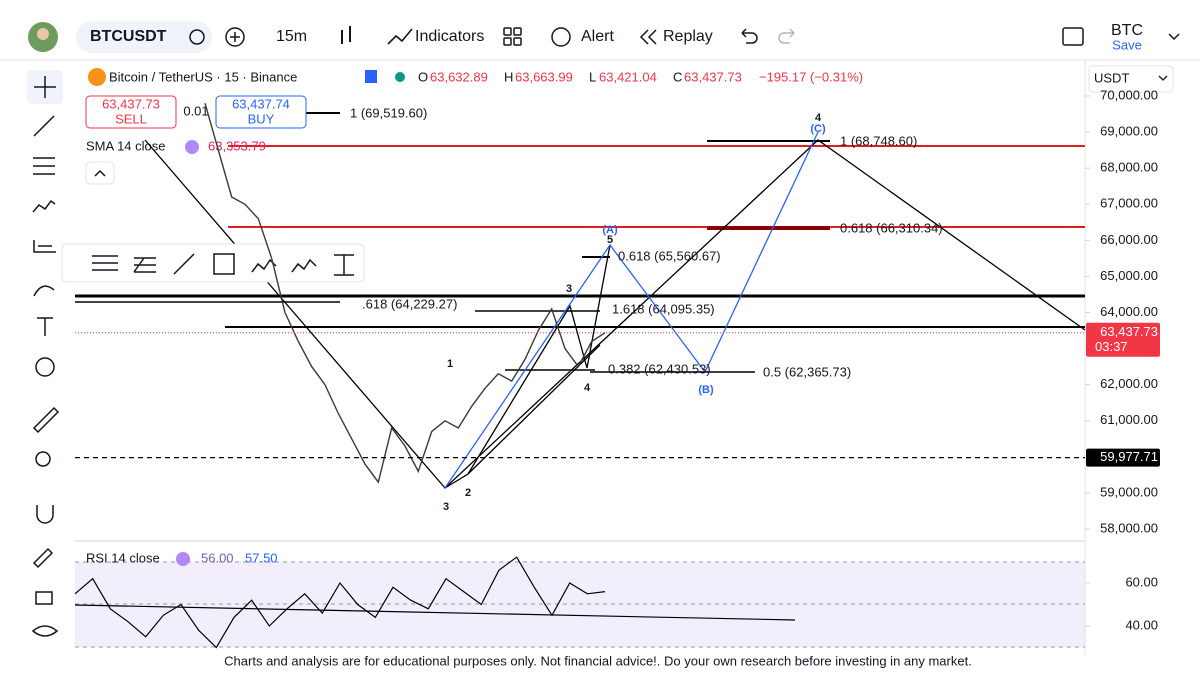 This screenshot has height=675, width=1200. What do you see at coordinates (1163, 78) in the screenshot?
I see `currency-arrow` at bounding box center [1163, 78].